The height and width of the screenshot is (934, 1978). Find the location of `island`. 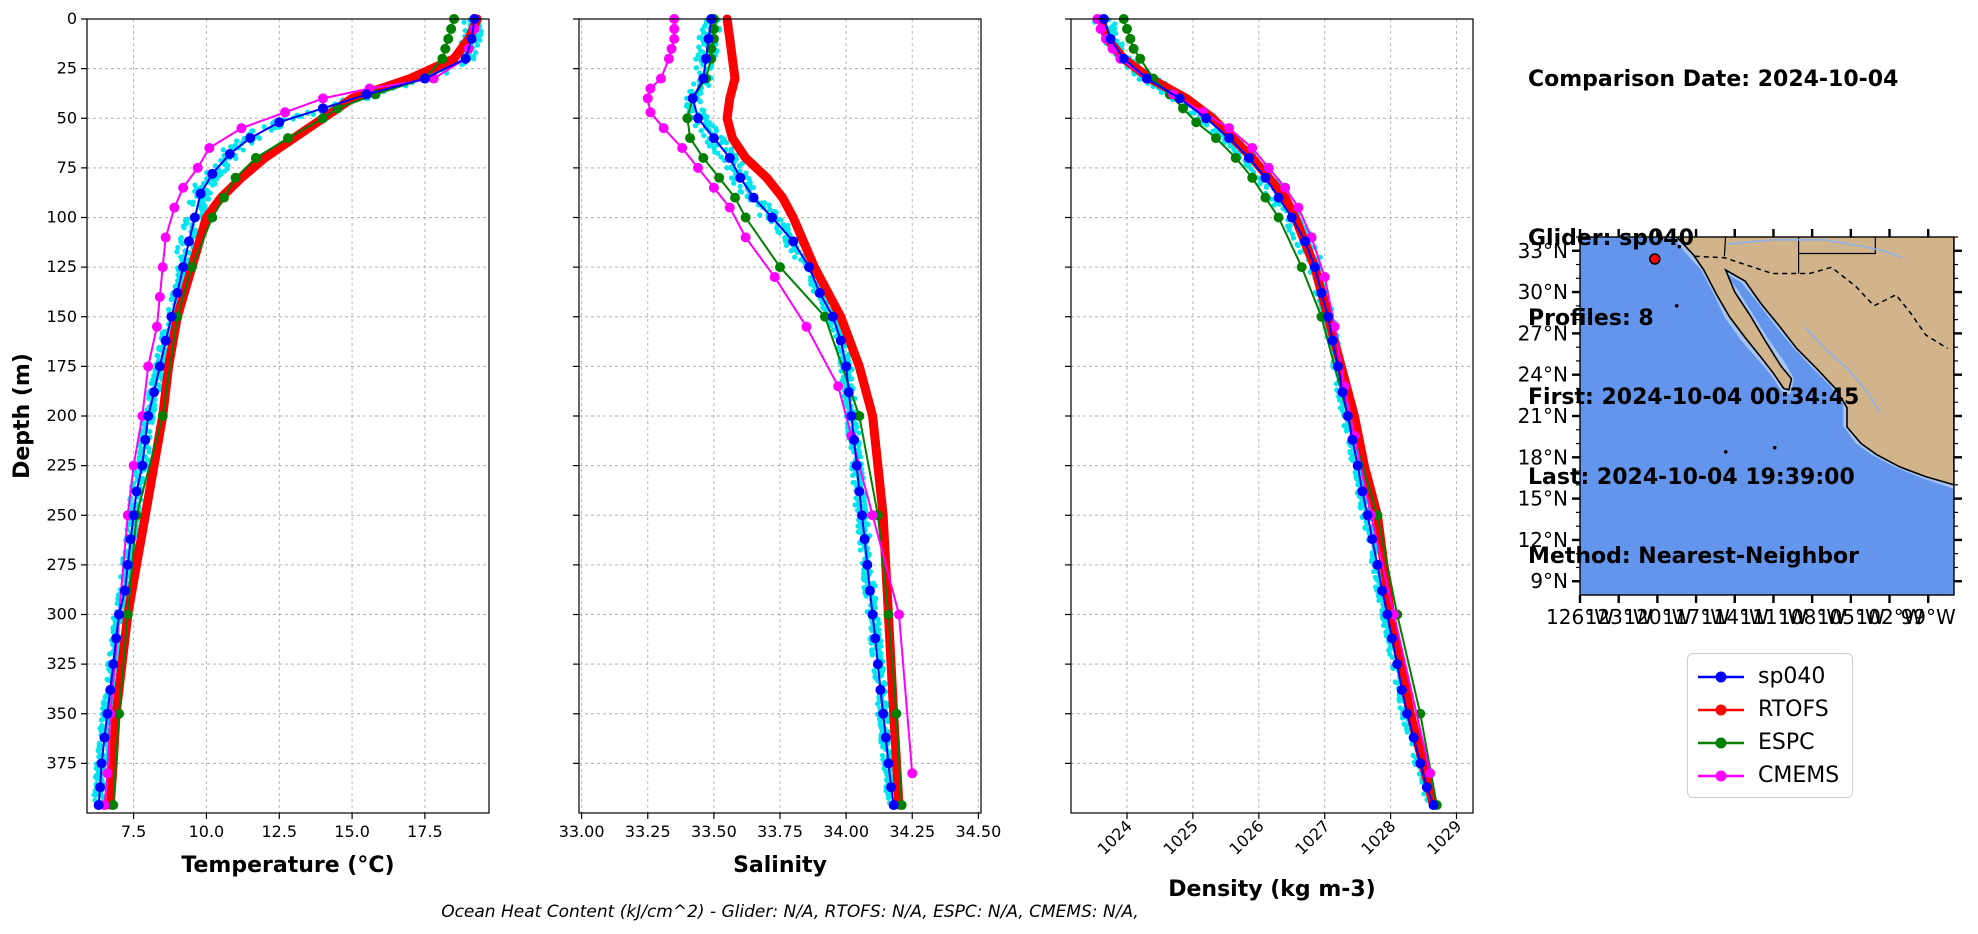

island is located at coordinates (1679, 246).